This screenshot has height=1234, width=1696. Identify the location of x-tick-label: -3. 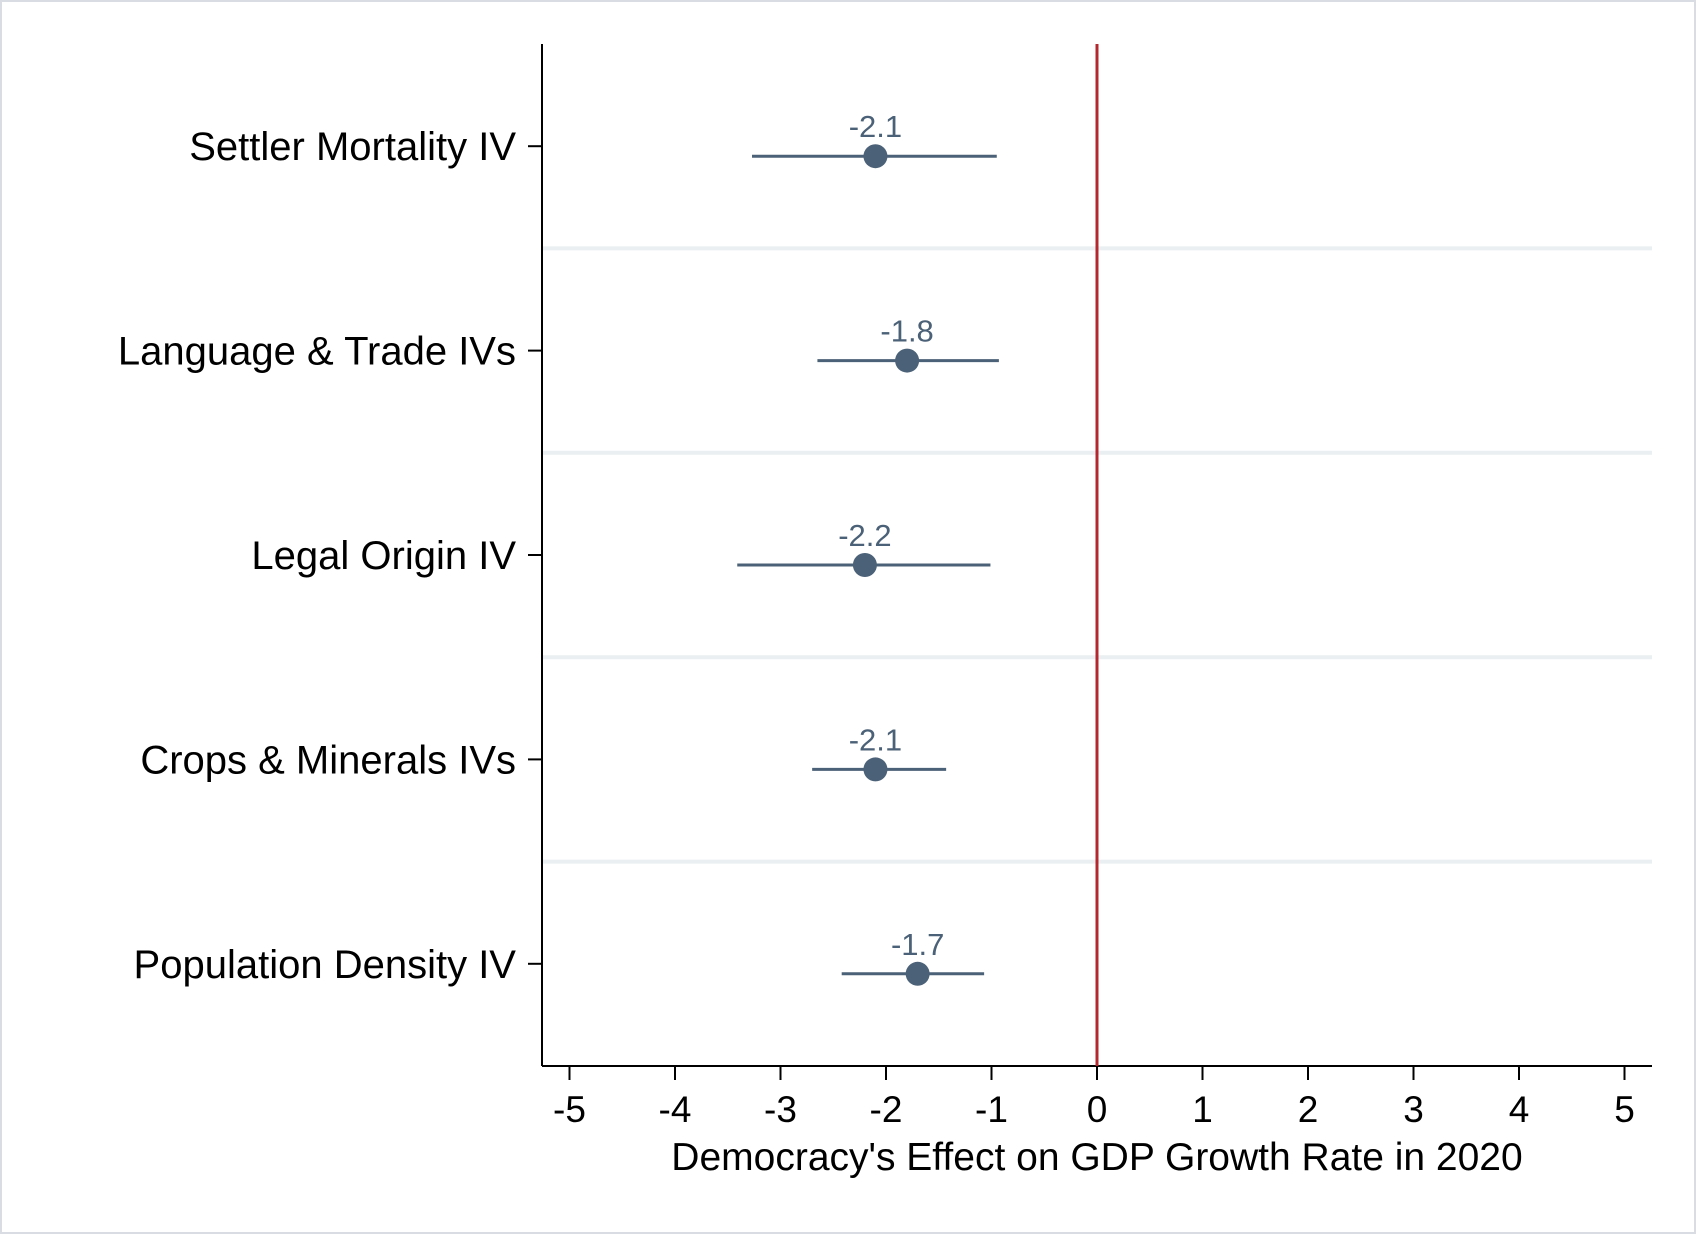
(780, 1109).